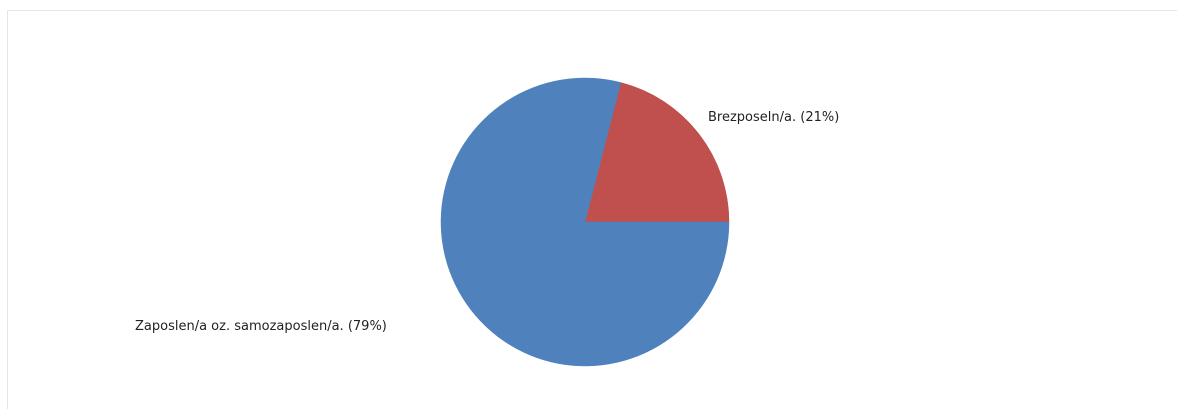 This screenshot has height=409, width=1181. I want to click on pie-slice-brezposelni, so click(657, 152).